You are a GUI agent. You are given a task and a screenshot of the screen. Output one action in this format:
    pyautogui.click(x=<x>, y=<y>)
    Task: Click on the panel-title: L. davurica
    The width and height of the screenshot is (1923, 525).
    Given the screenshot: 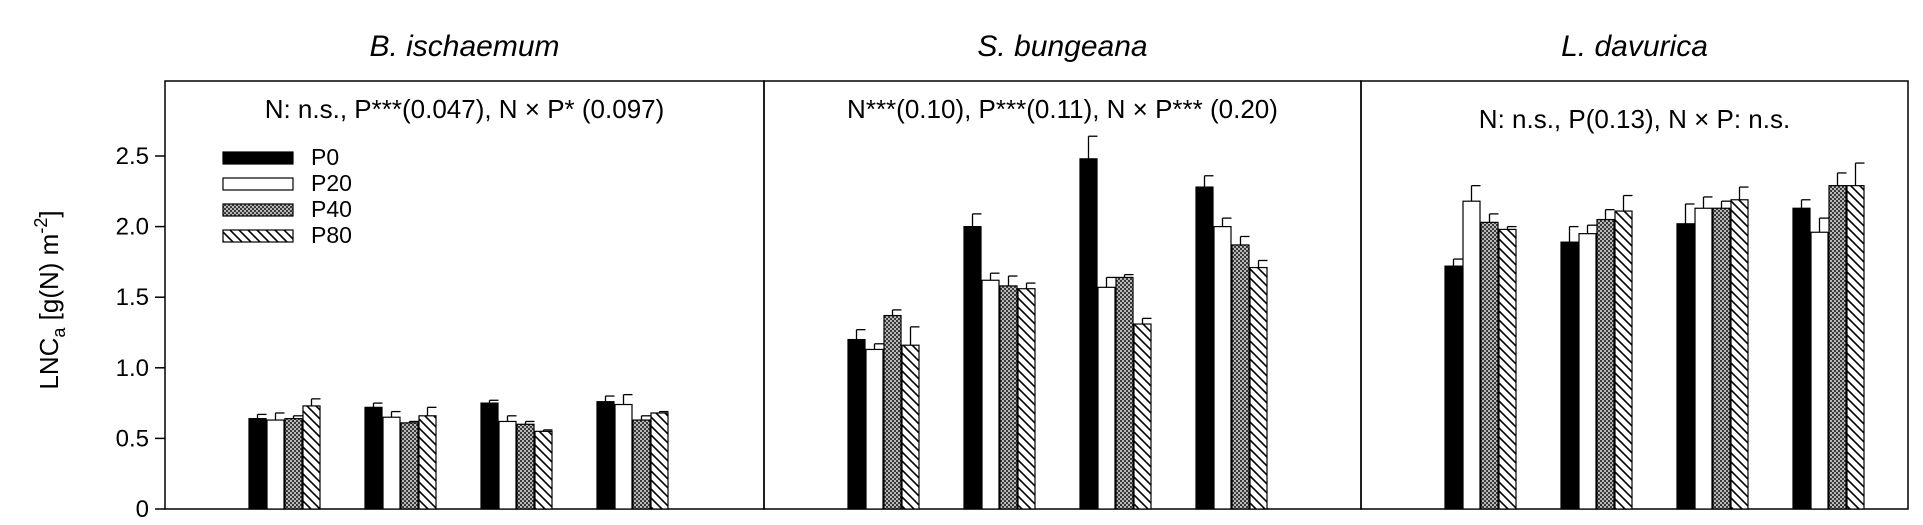 What is the action you would take?
    pyautogui.click(x=1634, y=46)
    